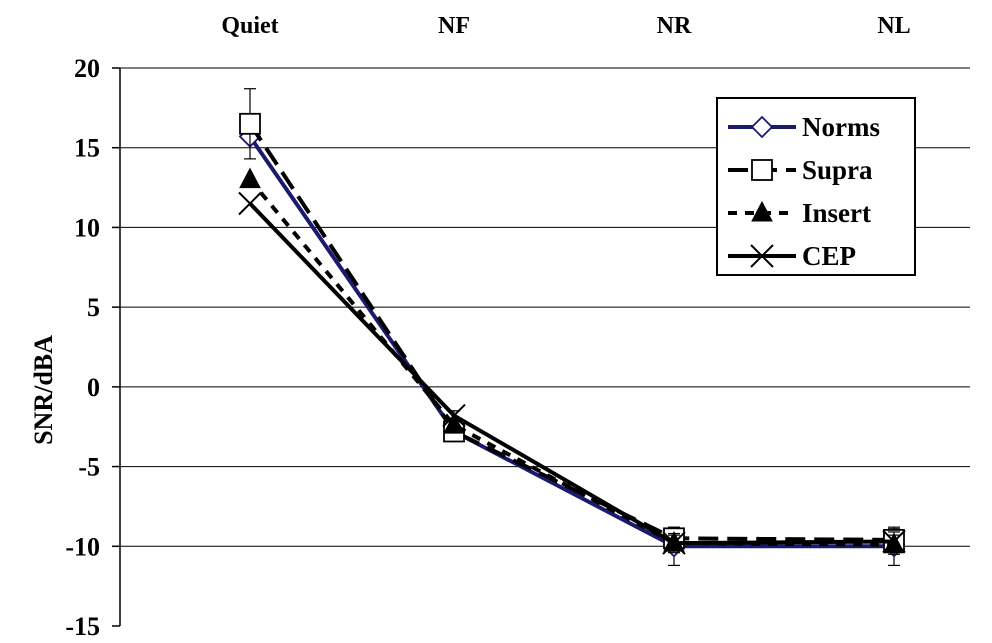  Describe the element at coordinates (674, 26) in the screenshot. I see `category-label: NR` at that location.